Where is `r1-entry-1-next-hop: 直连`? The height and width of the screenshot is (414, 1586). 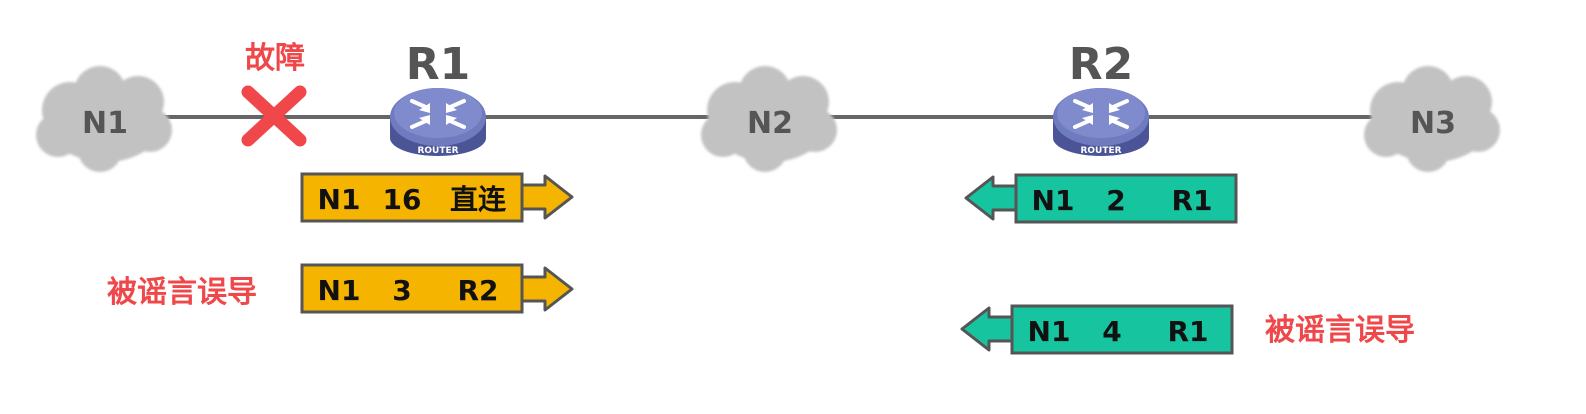 r1-entry-1-next-hop: 直连 is located at coordinates (478, 199).